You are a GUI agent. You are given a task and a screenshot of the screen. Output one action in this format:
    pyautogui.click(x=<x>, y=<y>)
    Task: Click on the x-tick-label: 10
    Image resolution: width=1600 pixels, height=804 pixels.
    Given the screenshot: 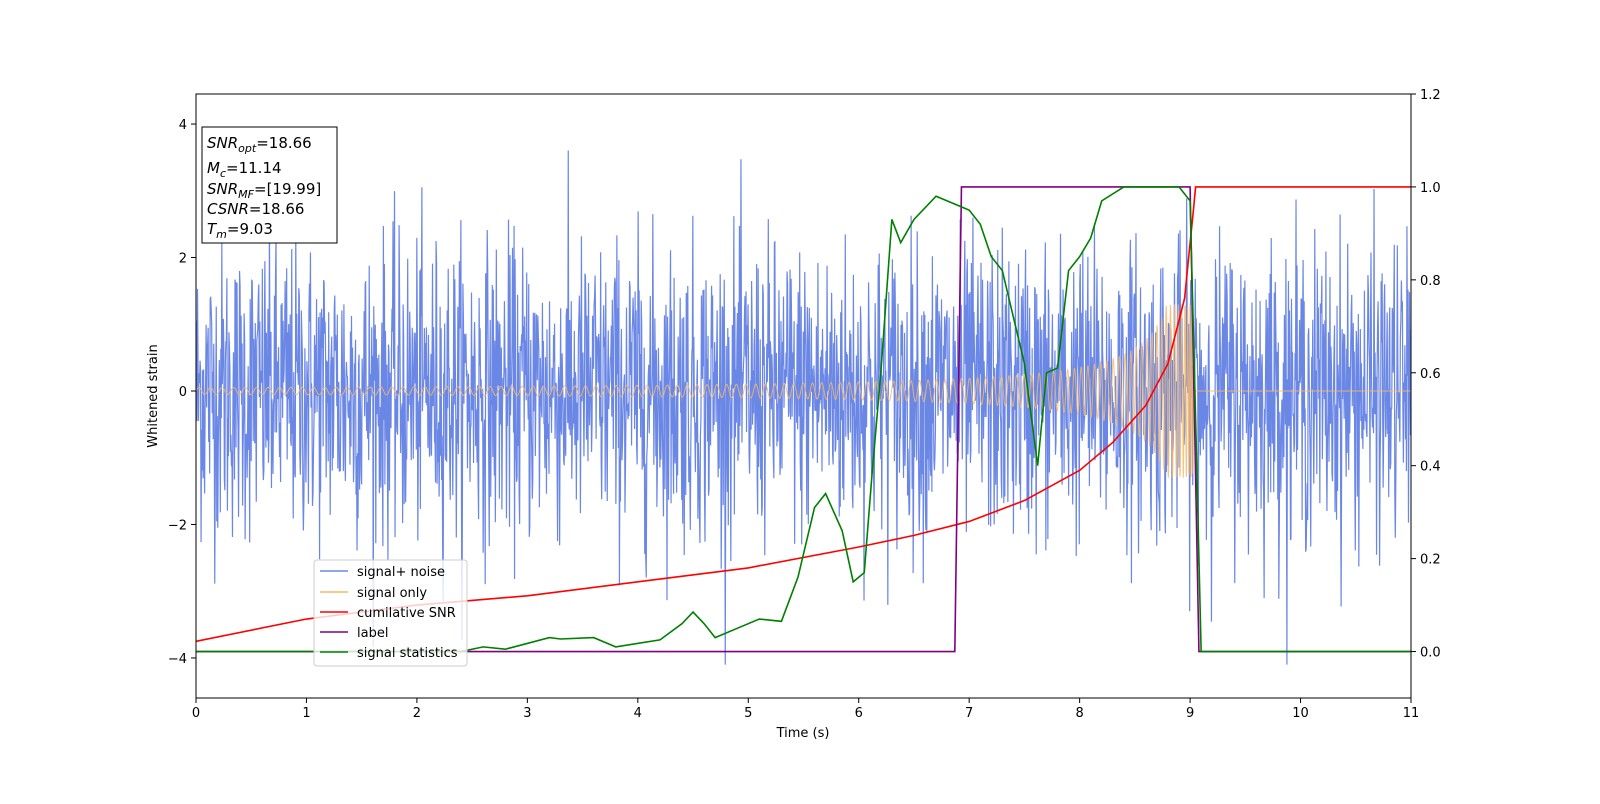 What is the action you would take?
    pyautogui.click(x=1300, y=713)
    